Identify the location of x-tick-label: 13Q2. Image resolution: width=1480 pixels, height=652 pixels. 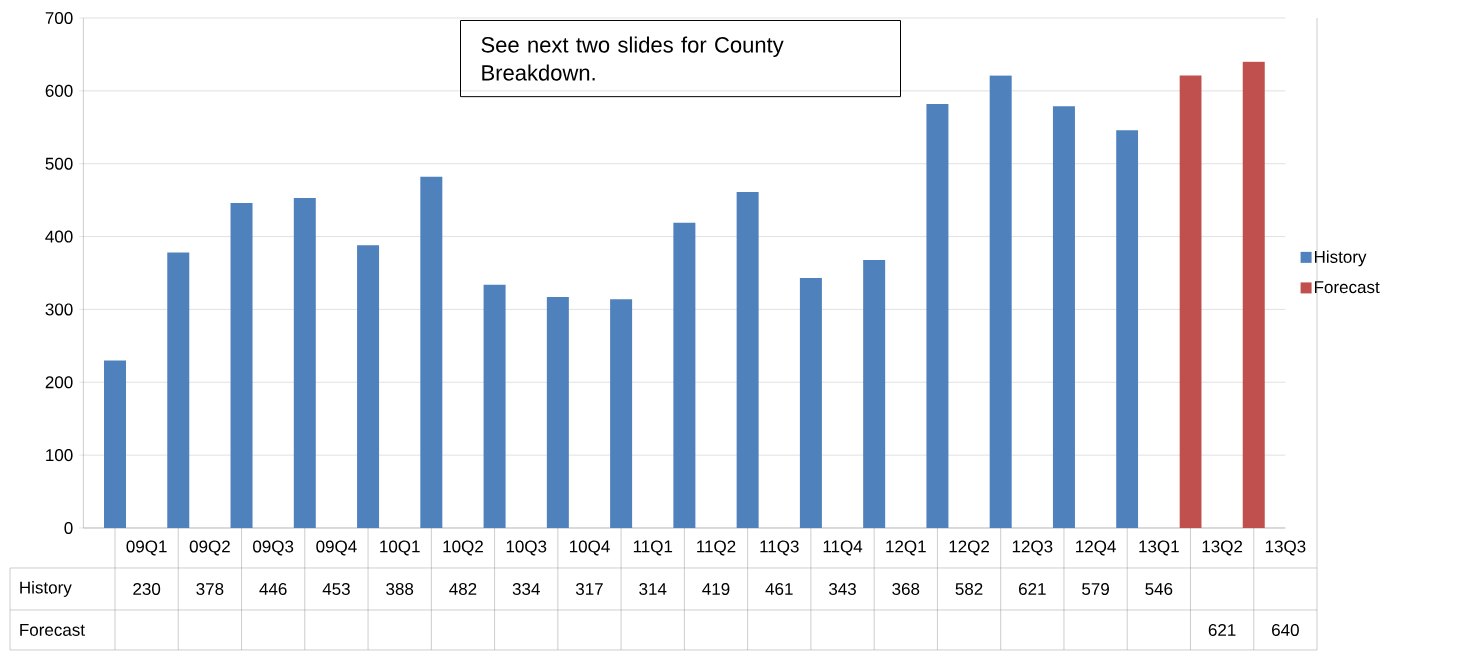
(1222, 548).